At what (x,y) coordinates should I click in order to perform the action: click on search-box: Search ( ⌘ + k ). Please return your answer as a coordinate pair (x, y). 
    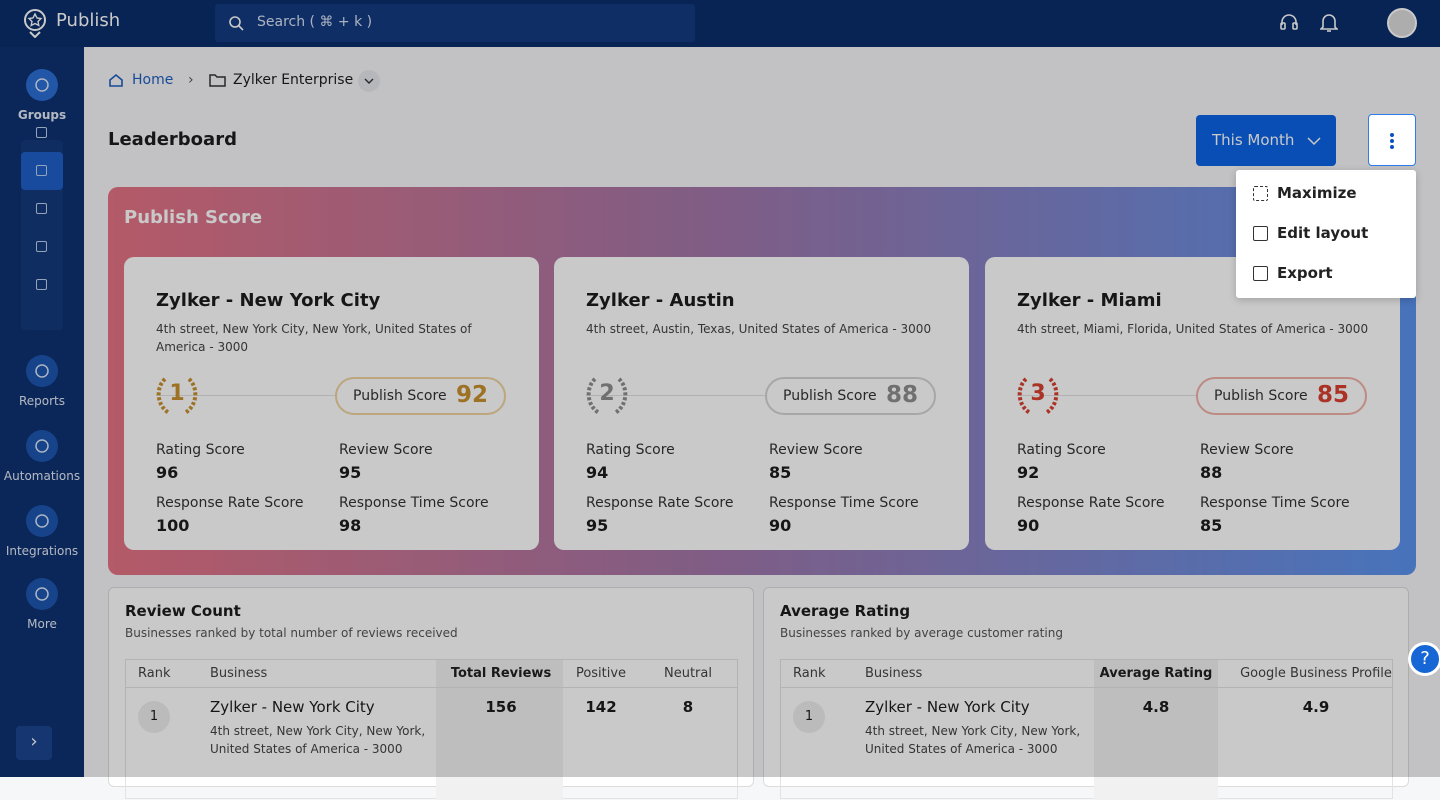
    Looking at the image, I should click on (455, 23).